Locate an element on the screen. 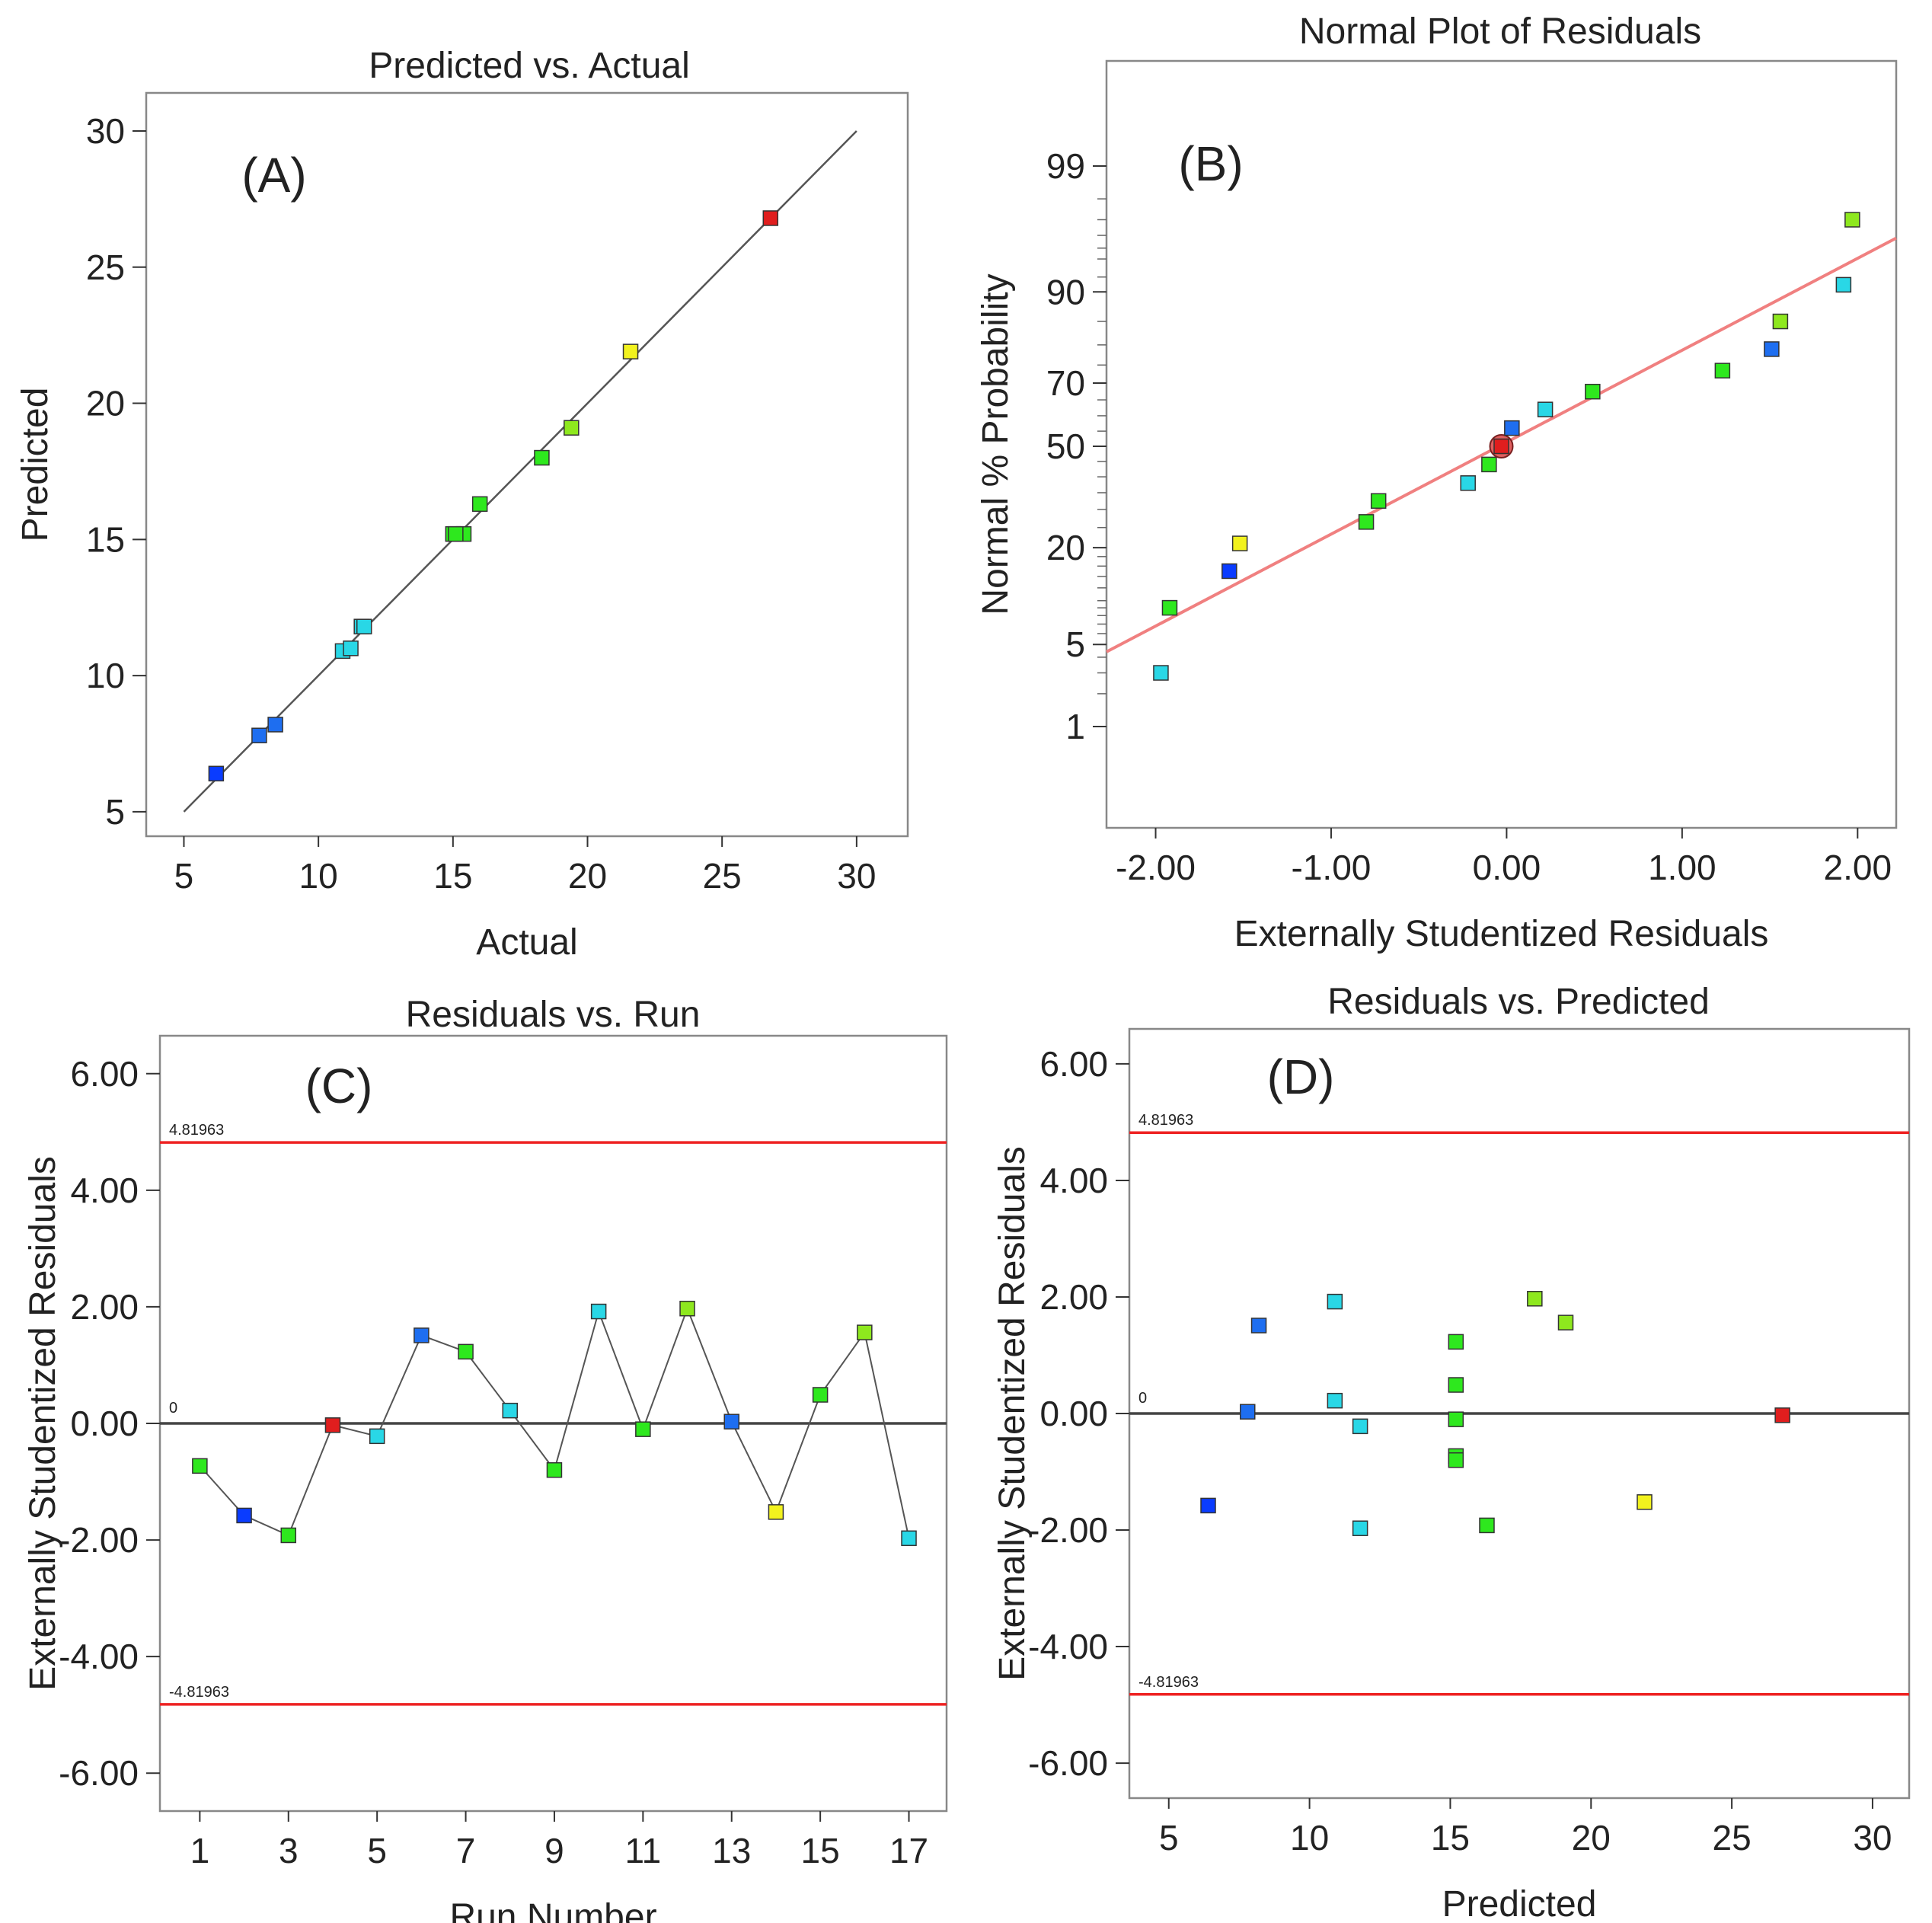 This screenshot has height=1923, width=1932. y-axis-label: Predicted is located at coordinates (35, 465).